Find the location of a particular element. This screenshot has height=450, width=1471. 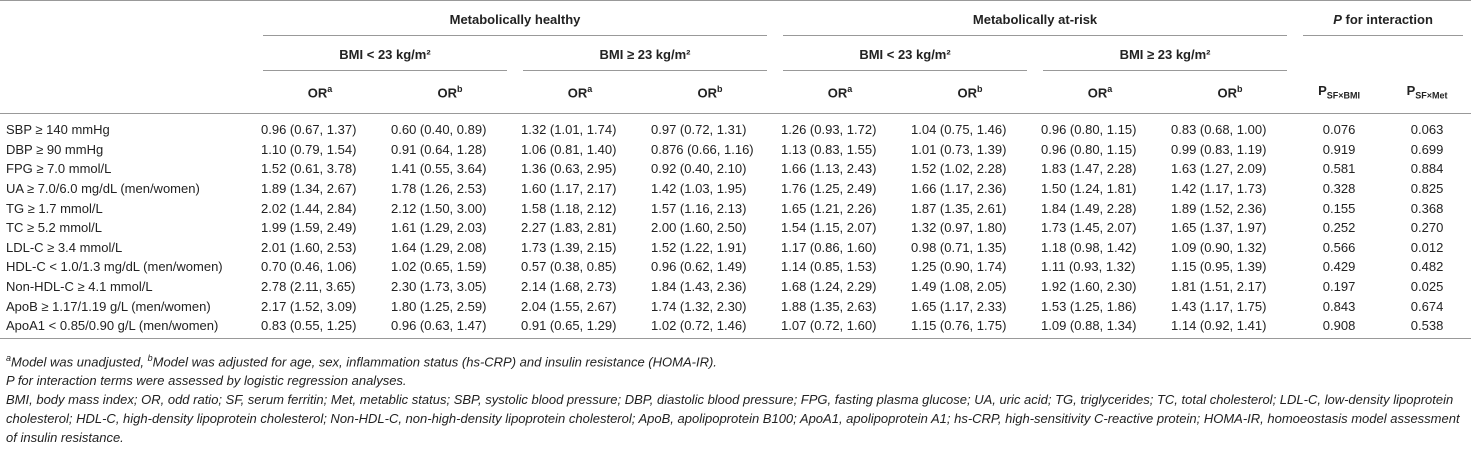

cell: 1.78 (1.26, 2.53) is located at coordinates (439, 189).